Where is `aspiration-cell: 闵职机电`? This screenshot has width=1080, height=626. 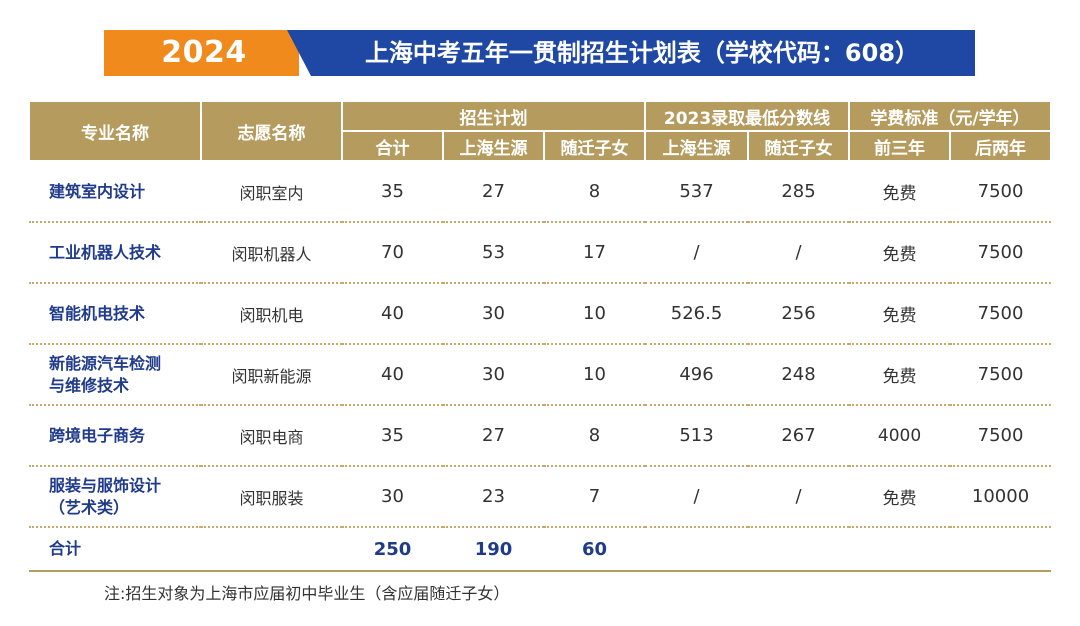
aspiration-cell: 闵职机电 is located at coordinates (271, 314).